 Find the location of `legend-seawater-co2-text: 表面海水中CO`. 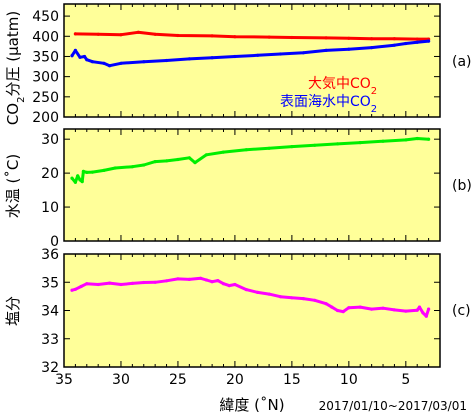

legend-seawater-co2-text: 表面海水中CO is located at coordinates (325, 102).